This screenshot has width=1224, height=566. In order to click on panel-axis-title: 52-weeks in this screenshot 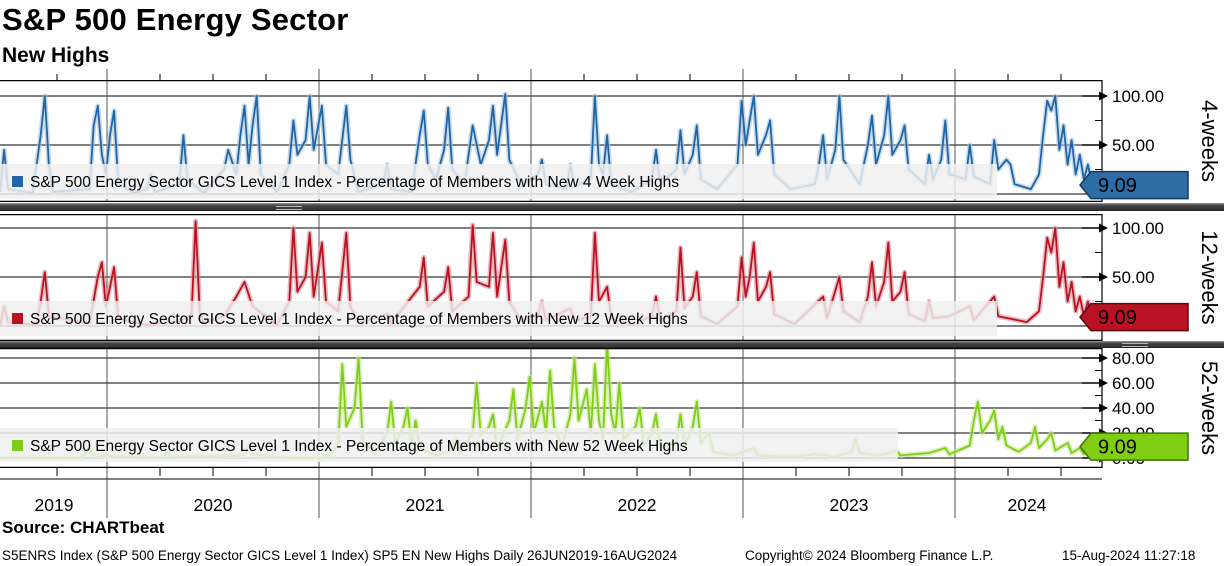, I will do `click(1209, 408)`.